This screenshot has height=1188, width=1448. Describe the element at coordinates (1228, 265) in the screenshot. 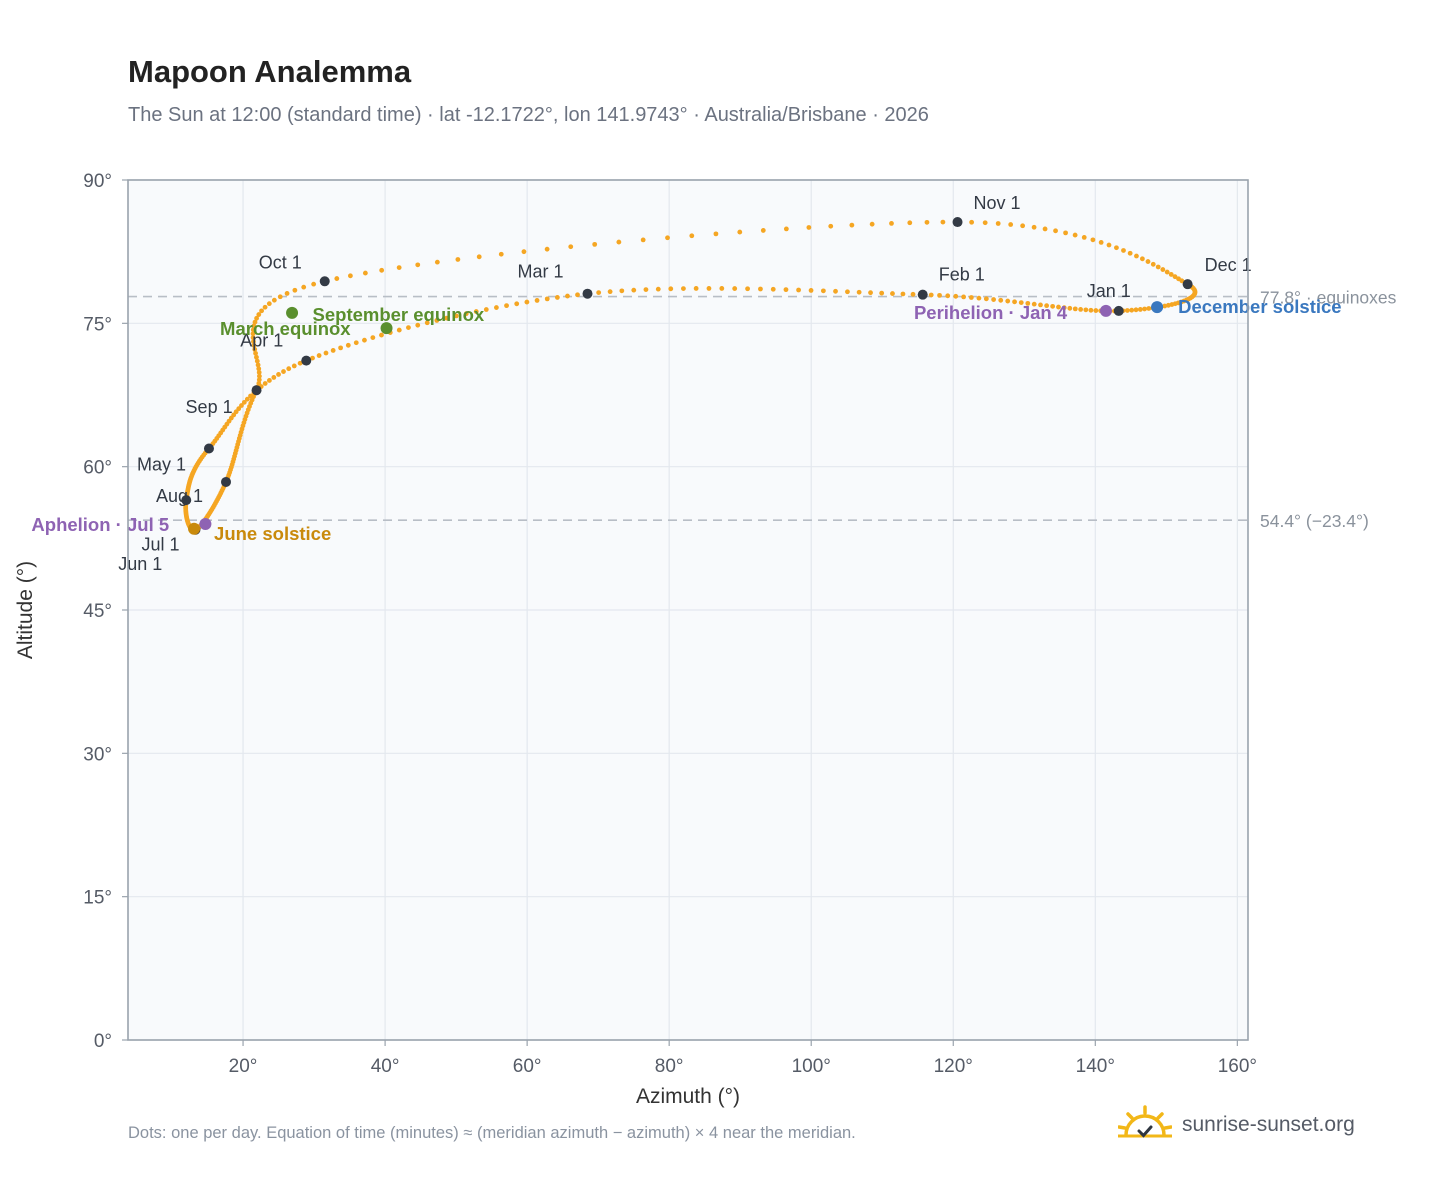

I see `month-label: Dec 1` at that location.